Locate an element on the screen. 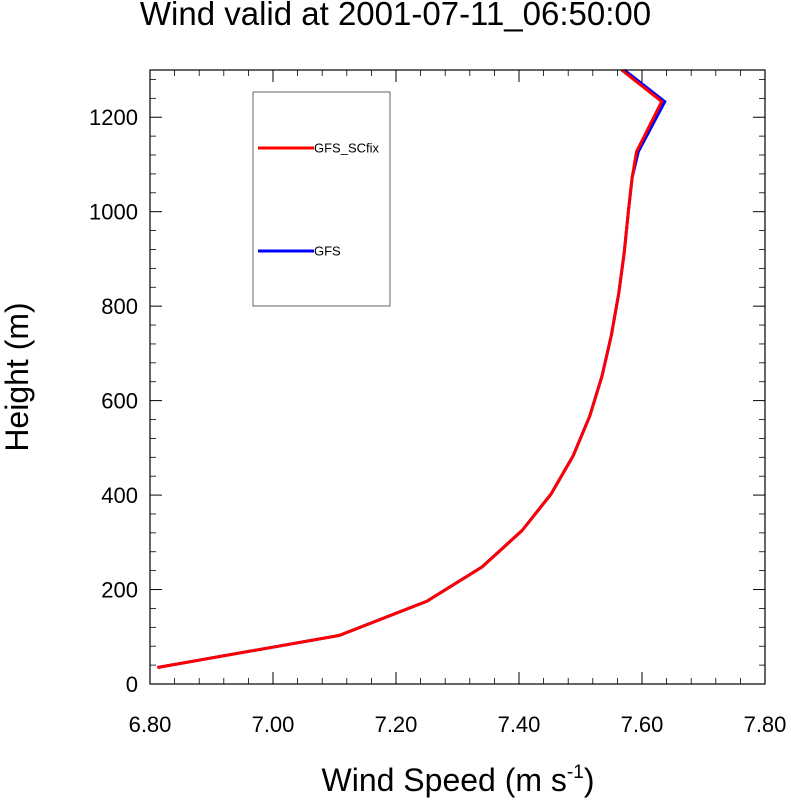  legend: GFS_SCfix GFS is located at coordinates (321, 199).